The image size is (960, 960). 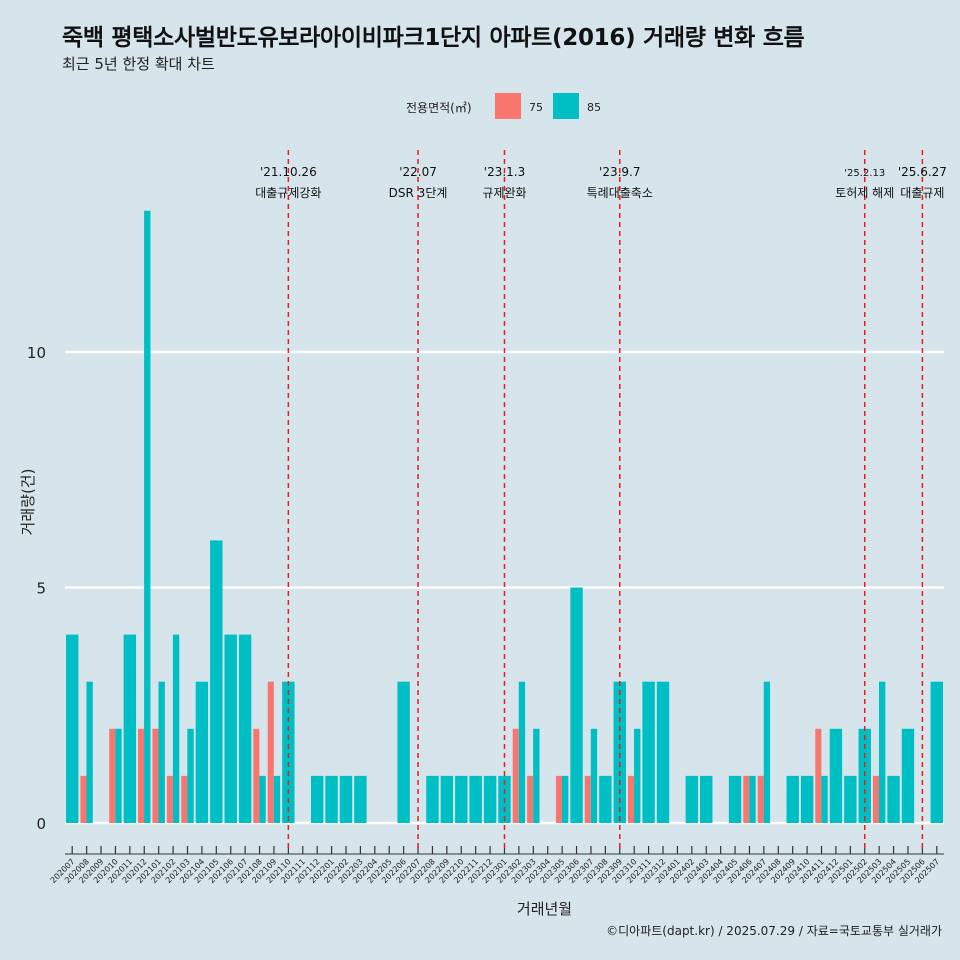 What do you see at coordinates (864, 173) in the screenshot?
I see `event-date-label: '25.2.13` at bounding box center [864, 173].